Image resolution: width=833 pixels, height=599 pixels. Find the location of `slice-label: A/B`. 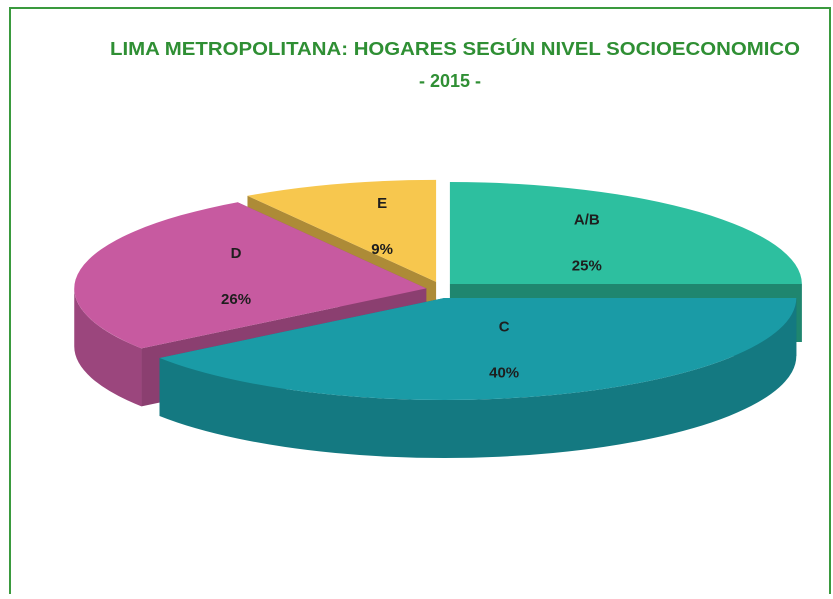

slice-label: A/B is located at coordinates (587, 219).